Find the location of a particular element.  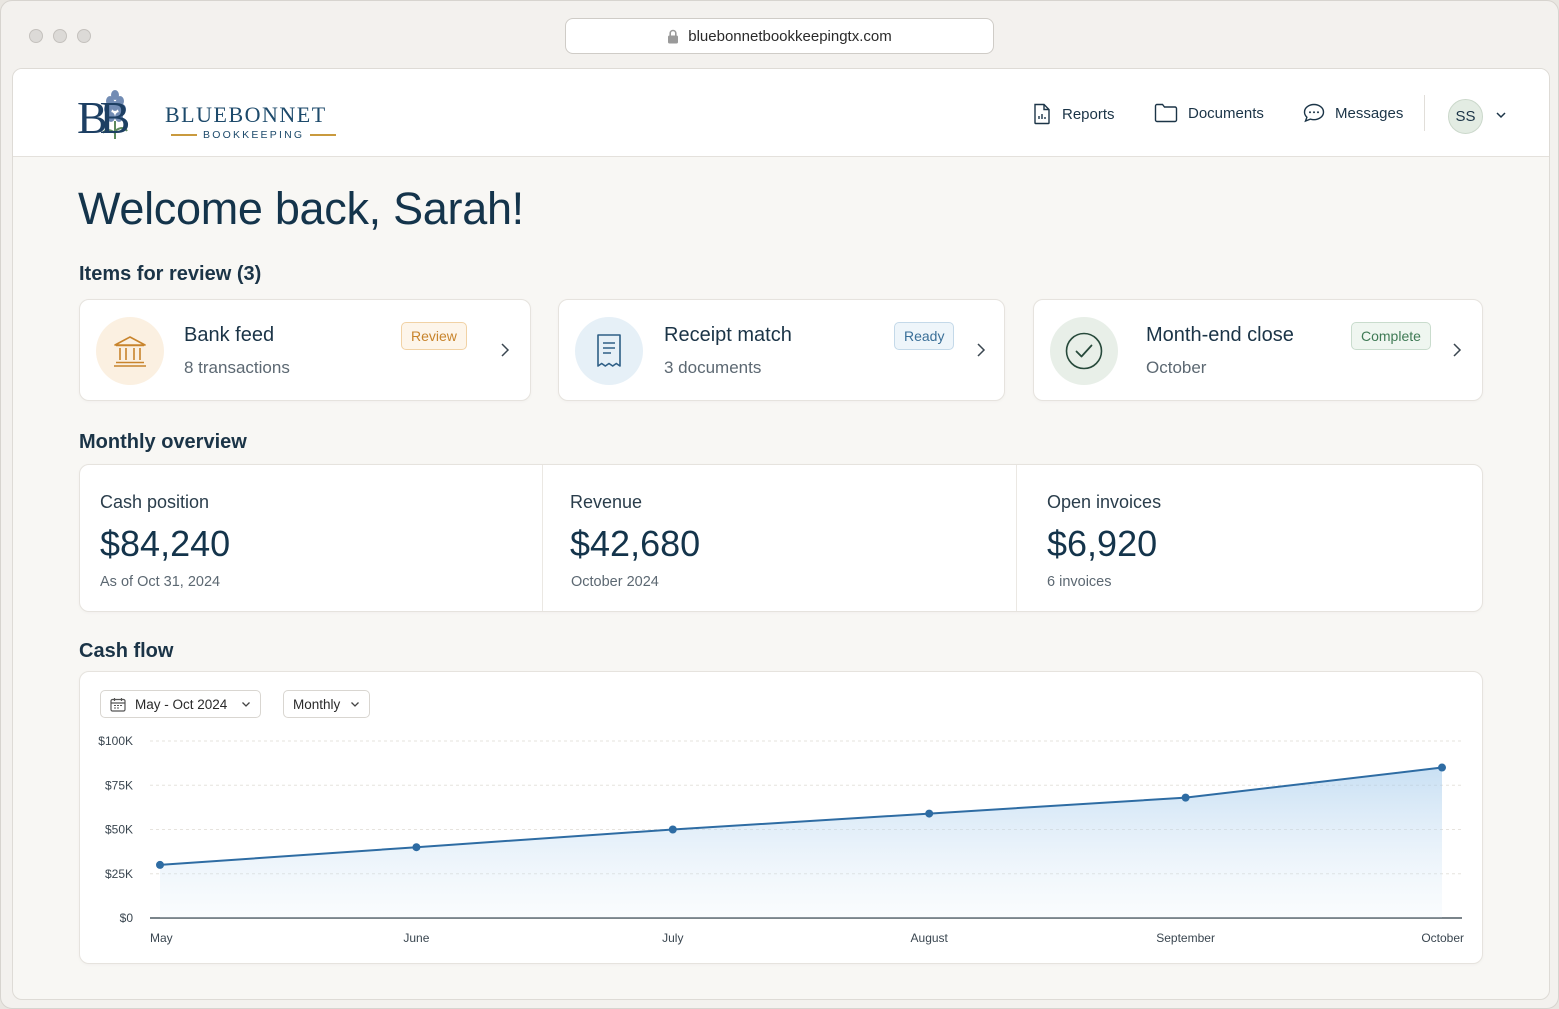

receipt-icon is located at coordinates (609, 350).